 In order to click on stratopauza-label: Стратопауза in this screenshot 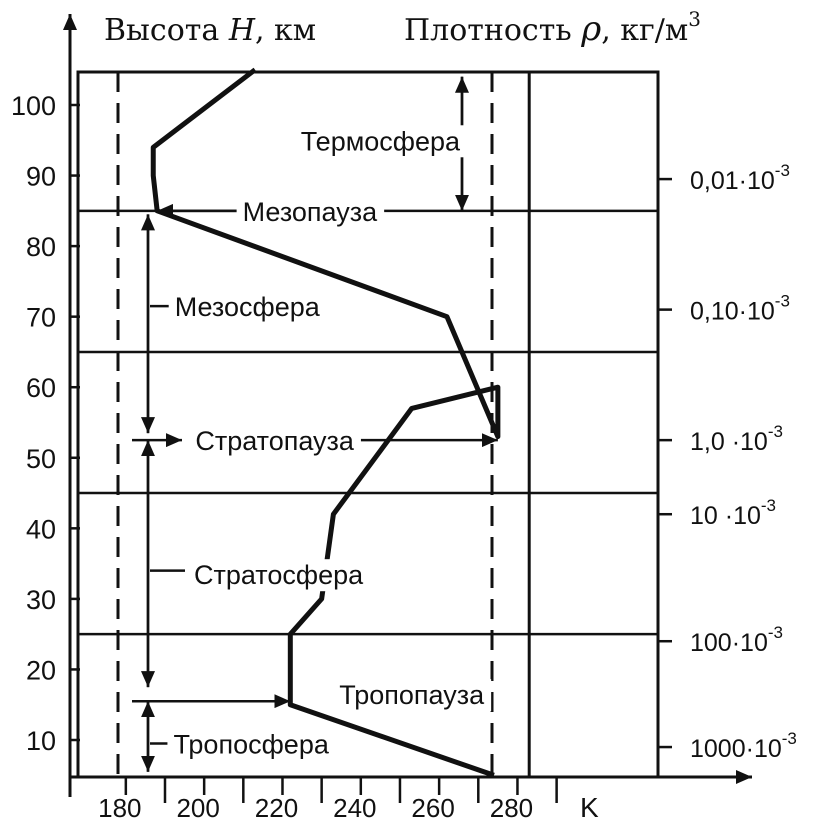, I will do `click(275, 441)`.